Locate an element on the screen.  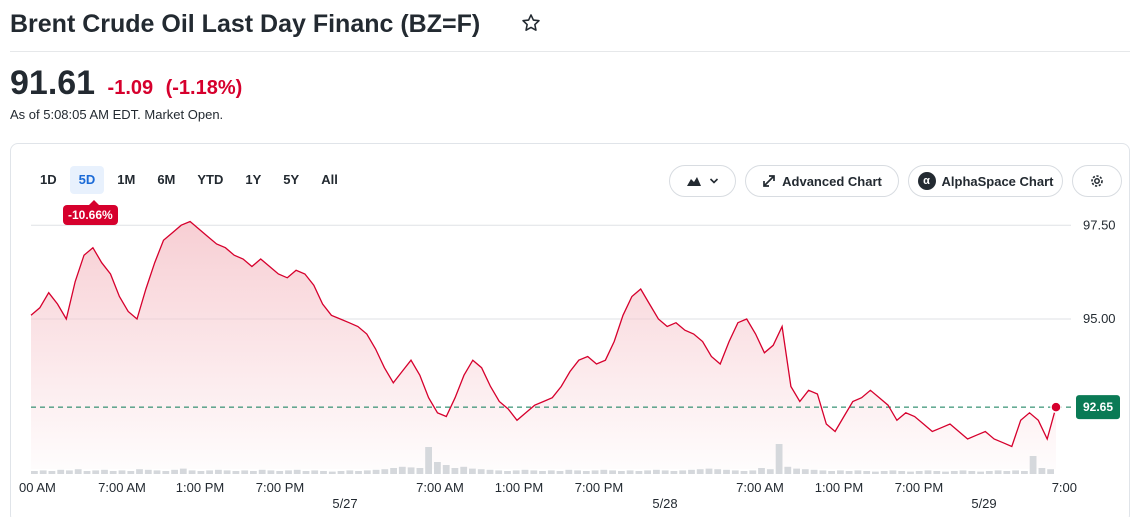
range-button-5d: 5D is located at coordinates (87, 180).